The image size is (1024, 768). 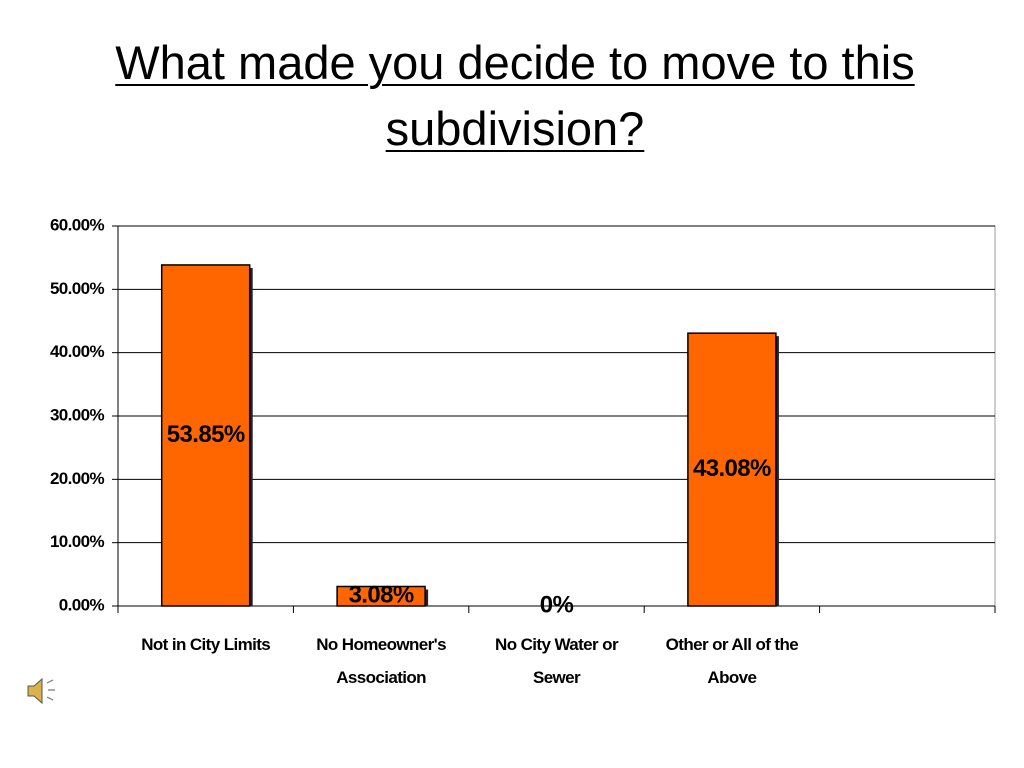 What do you see at coordinates (41, 691) in the screenshot?
I see `speaker-icon` at bounding box center [41, 691].